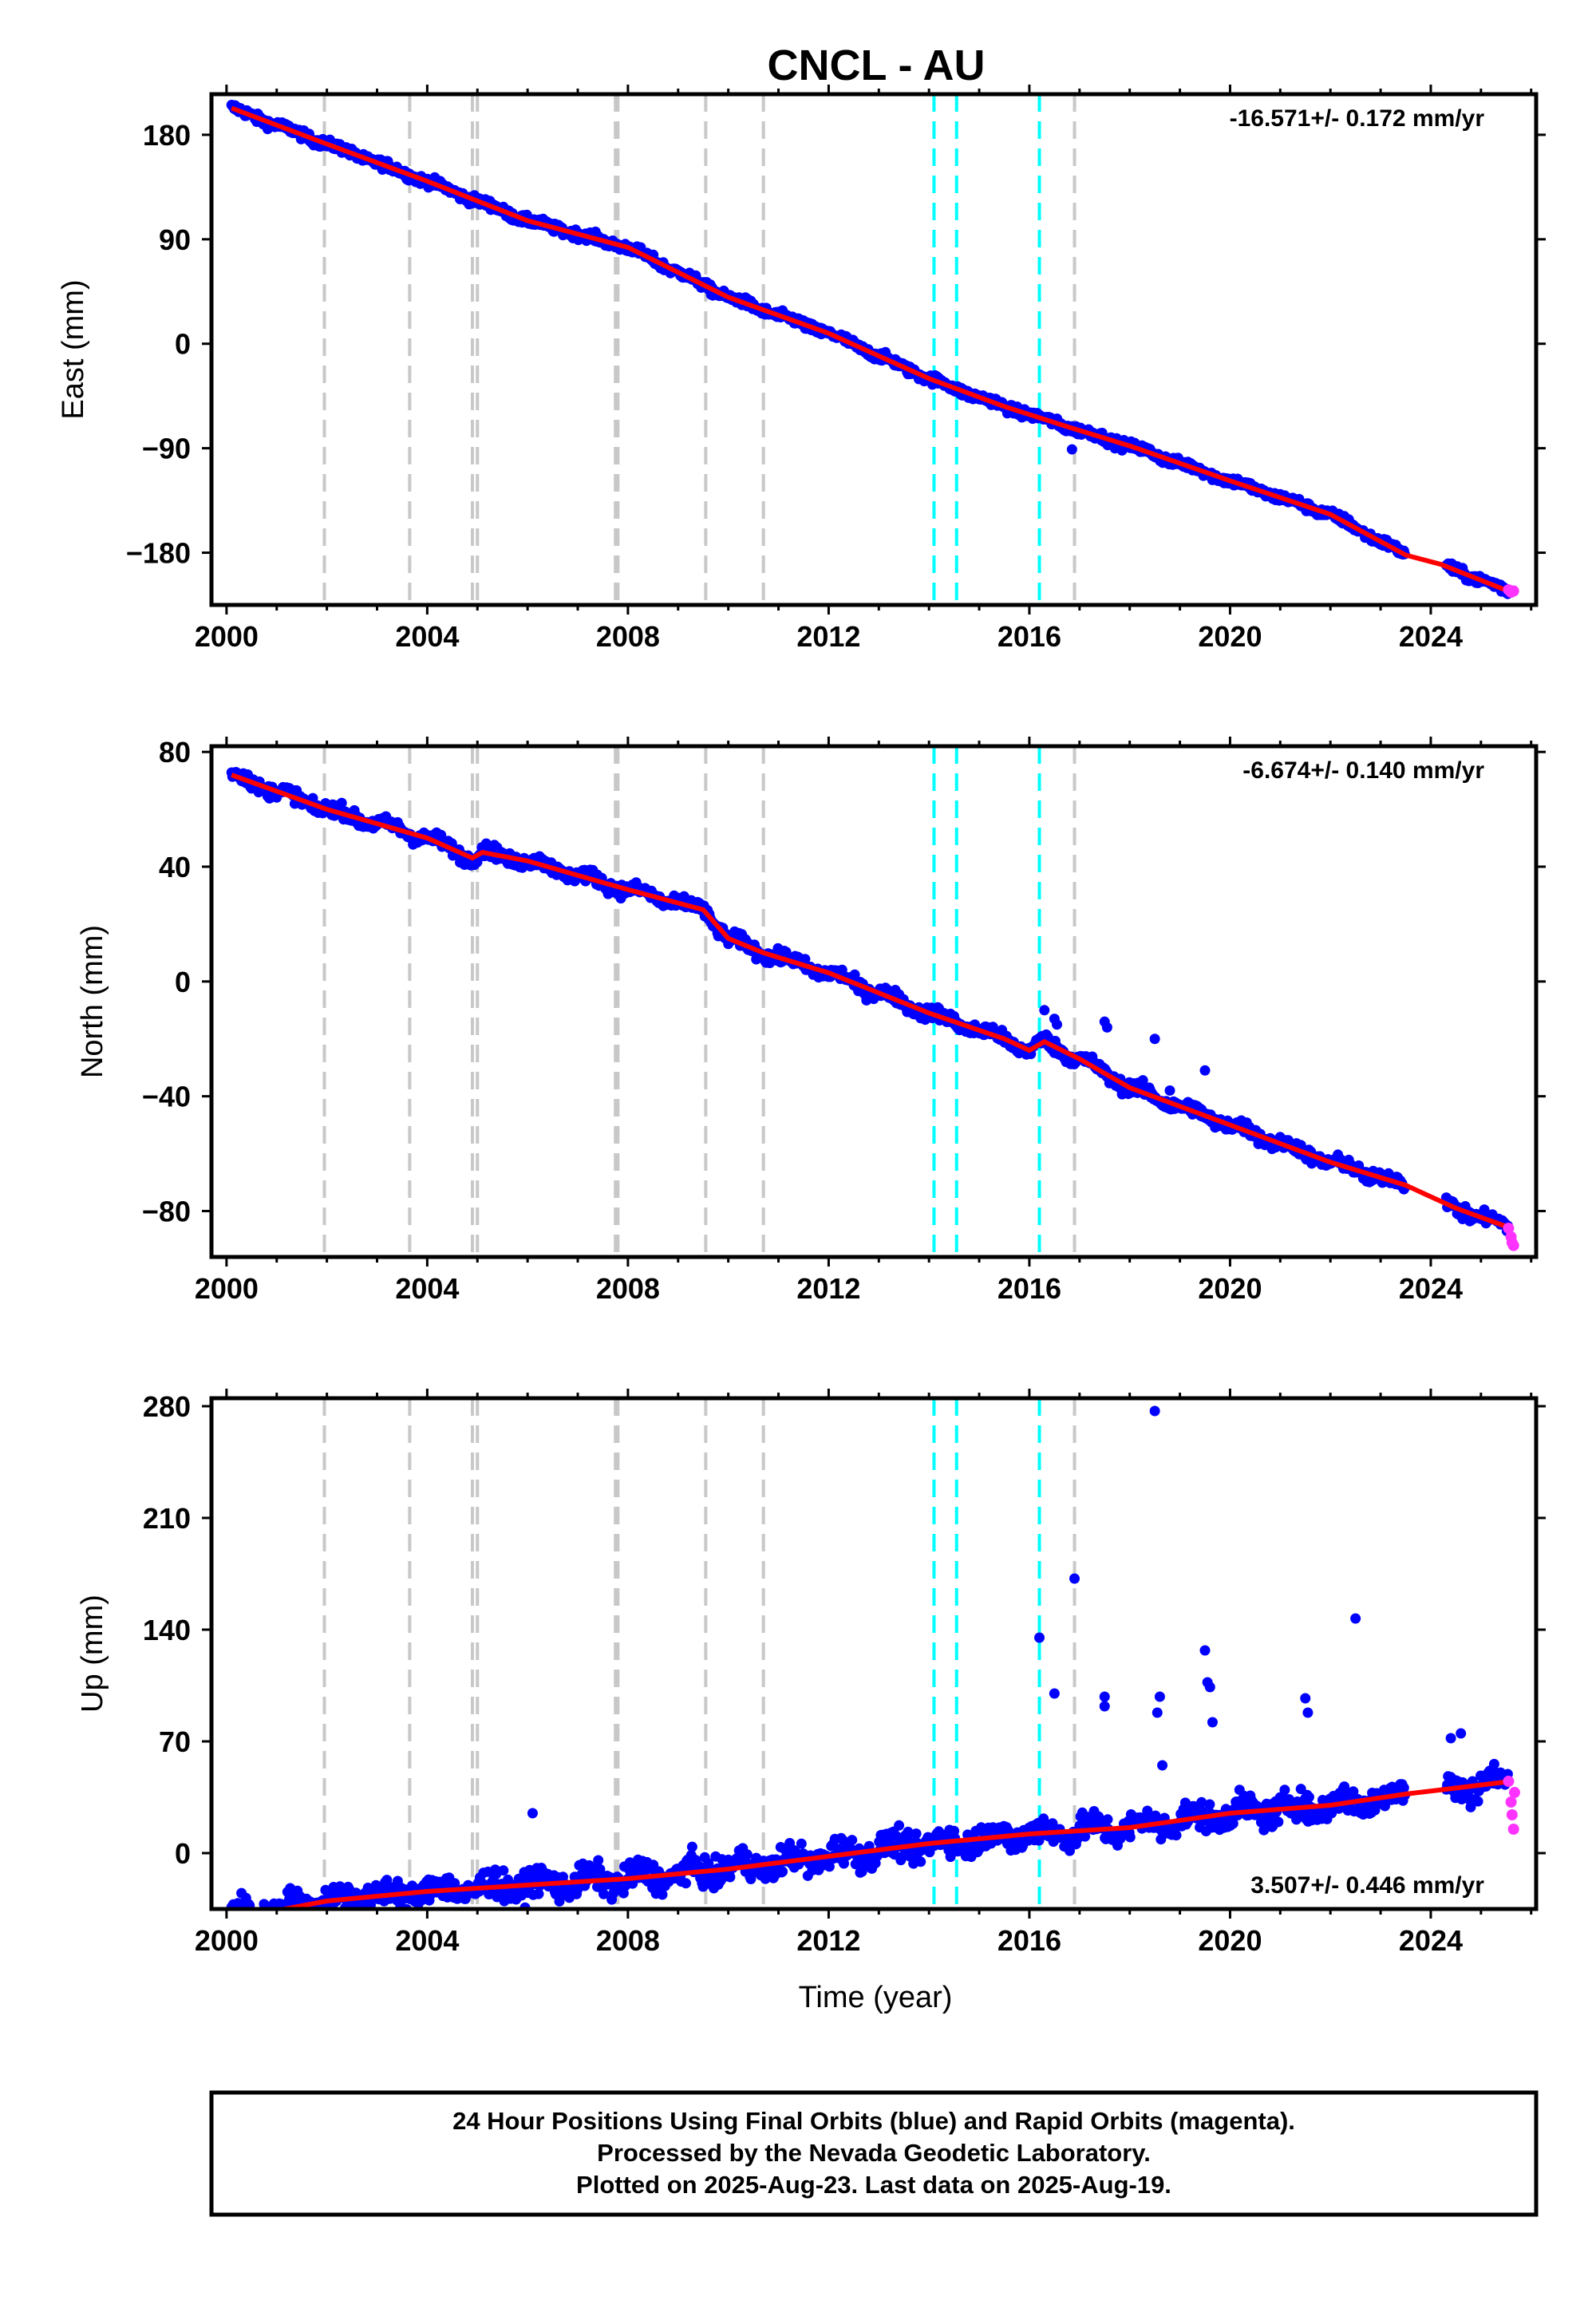  Describe the element at coordinates (166, 1211) in the screenshot. I see `y-tick-label: −80` at that location.